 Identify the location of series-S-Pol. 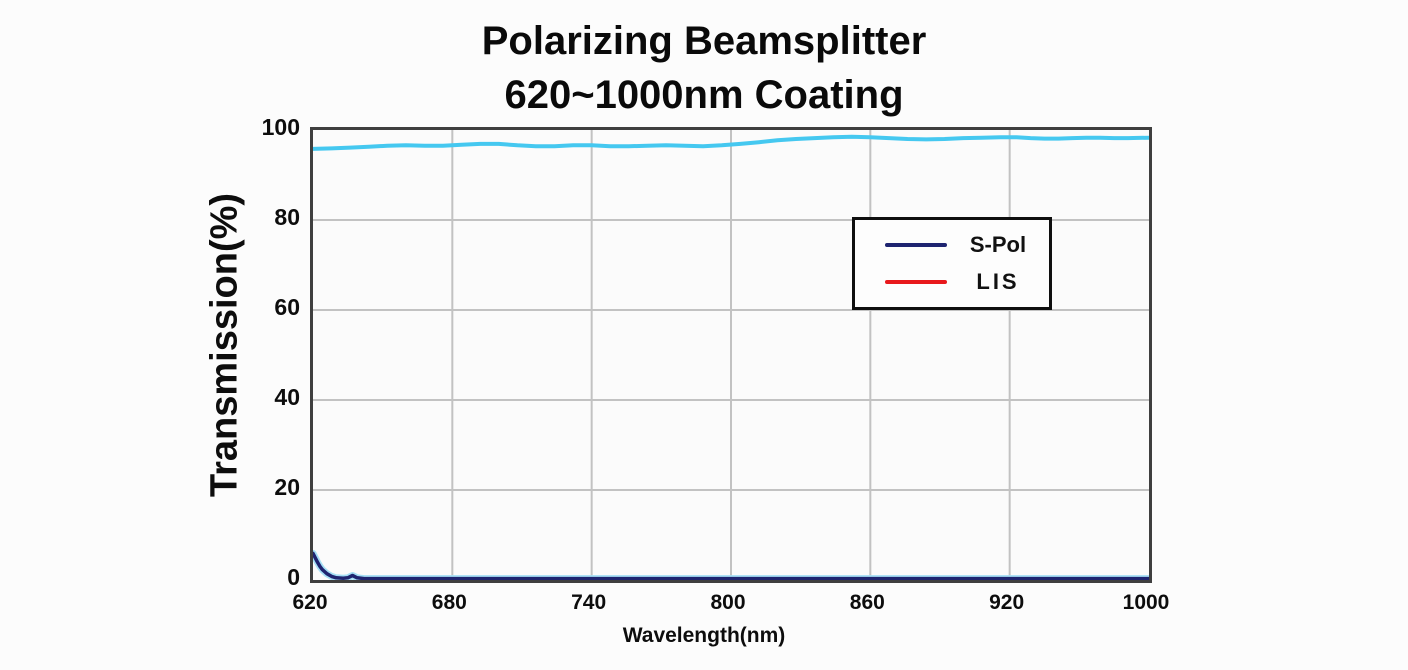
(731, 565).